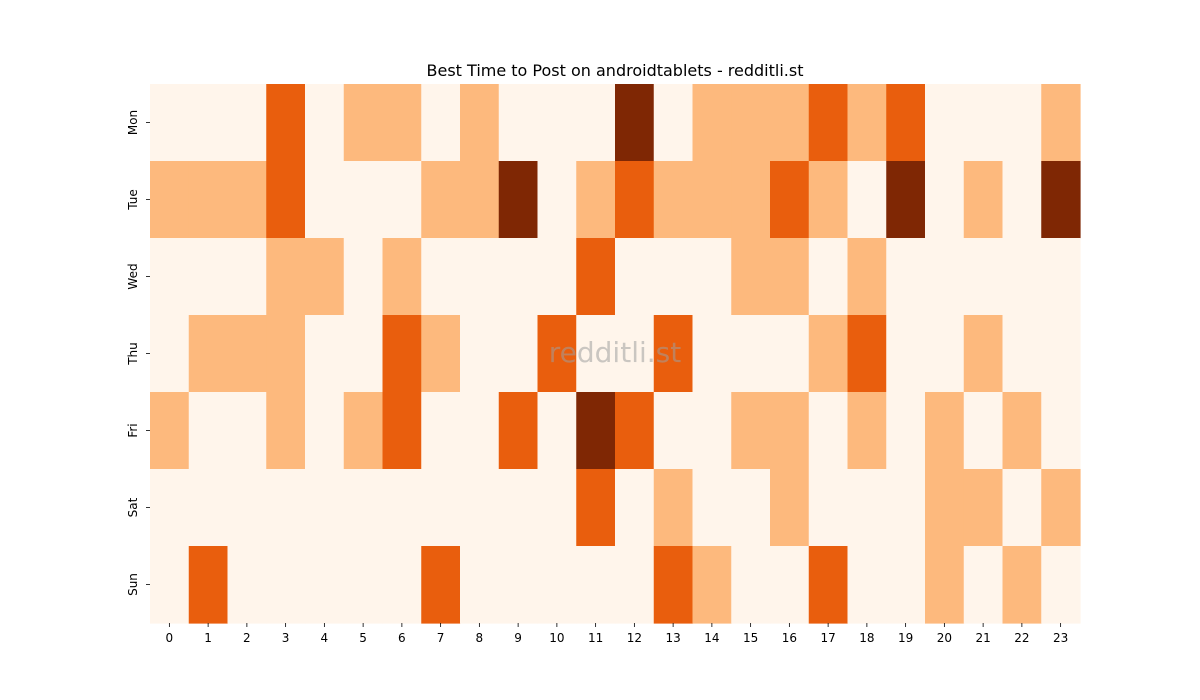 The height and width of the screenshot is (700, 1200). Describe the element at coordinates (133, 584) in the screenshot. I see `y-tick-label-sun: Sun` at that location.